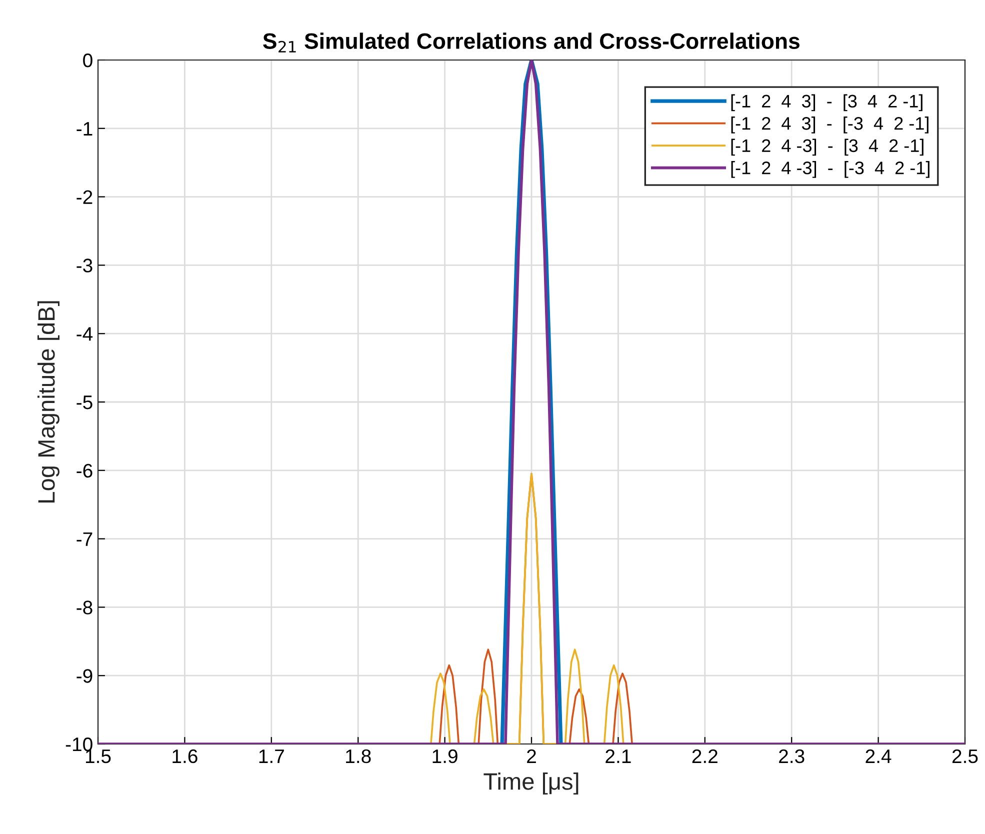  Describe the element at coordinates (705, 756) in the screenshot. I see `x-tick-label: 2.2` at that location.